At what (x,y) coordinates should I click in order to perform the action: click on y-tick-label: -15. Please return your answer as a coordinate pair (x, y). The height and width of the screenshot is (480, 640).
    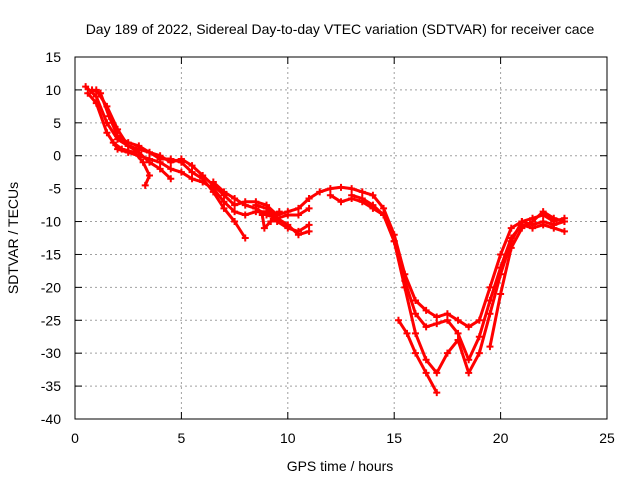
    Looking at the image, I should click on (51, 254).